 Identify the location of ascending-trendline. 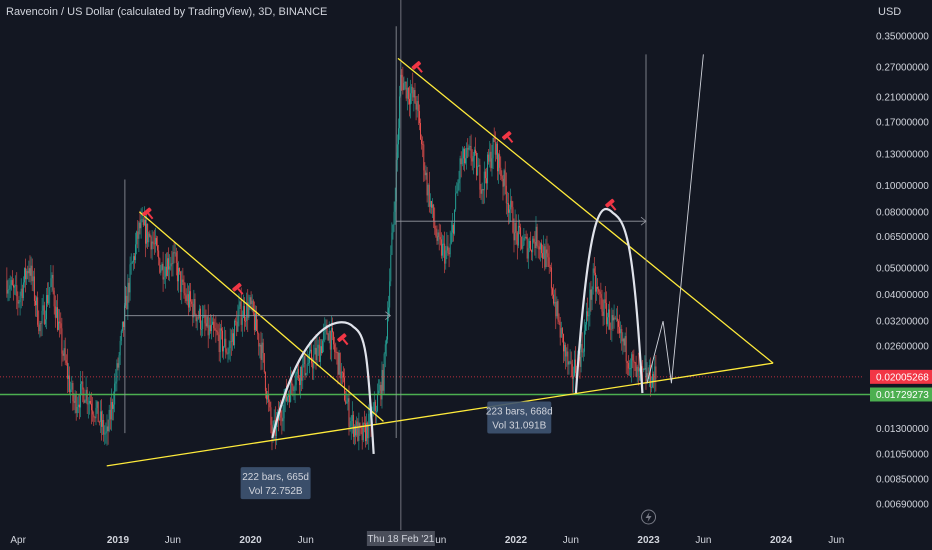
(440, 414).